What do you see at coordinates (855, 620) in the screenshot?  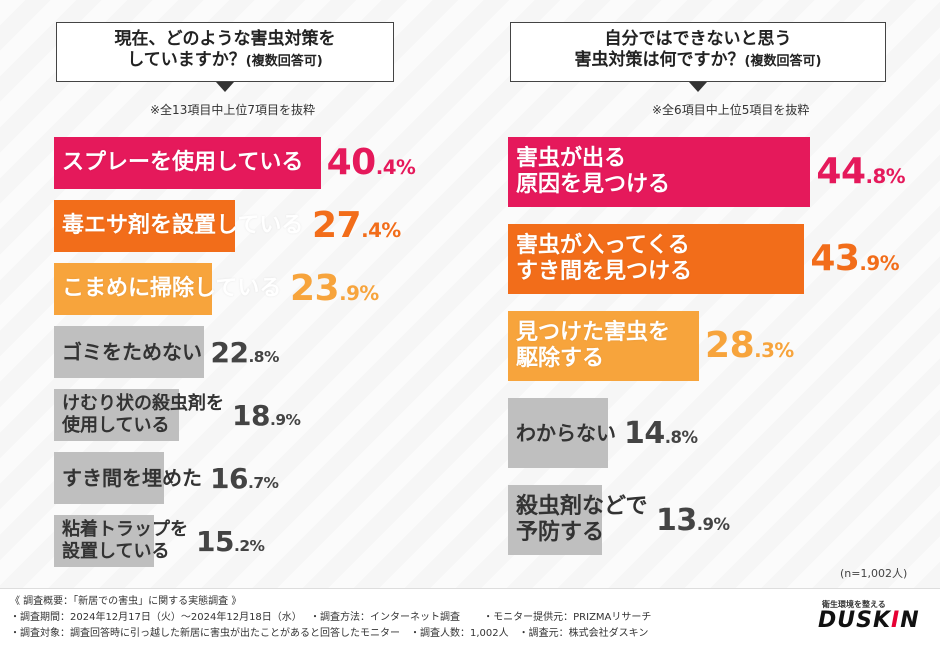 I see `logo-text-a: DUSK` at bounding box center [855, 620].